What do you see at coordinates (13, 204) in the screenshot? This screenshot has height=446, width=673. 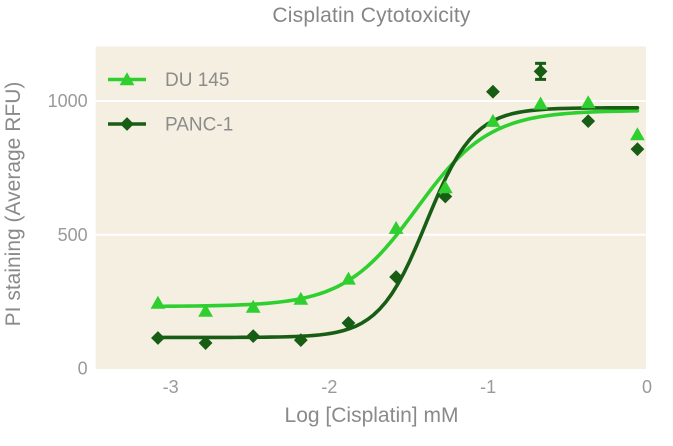 I see `y-axis-title: PI staining (Average RFU)` at bounding box center [13, 204].